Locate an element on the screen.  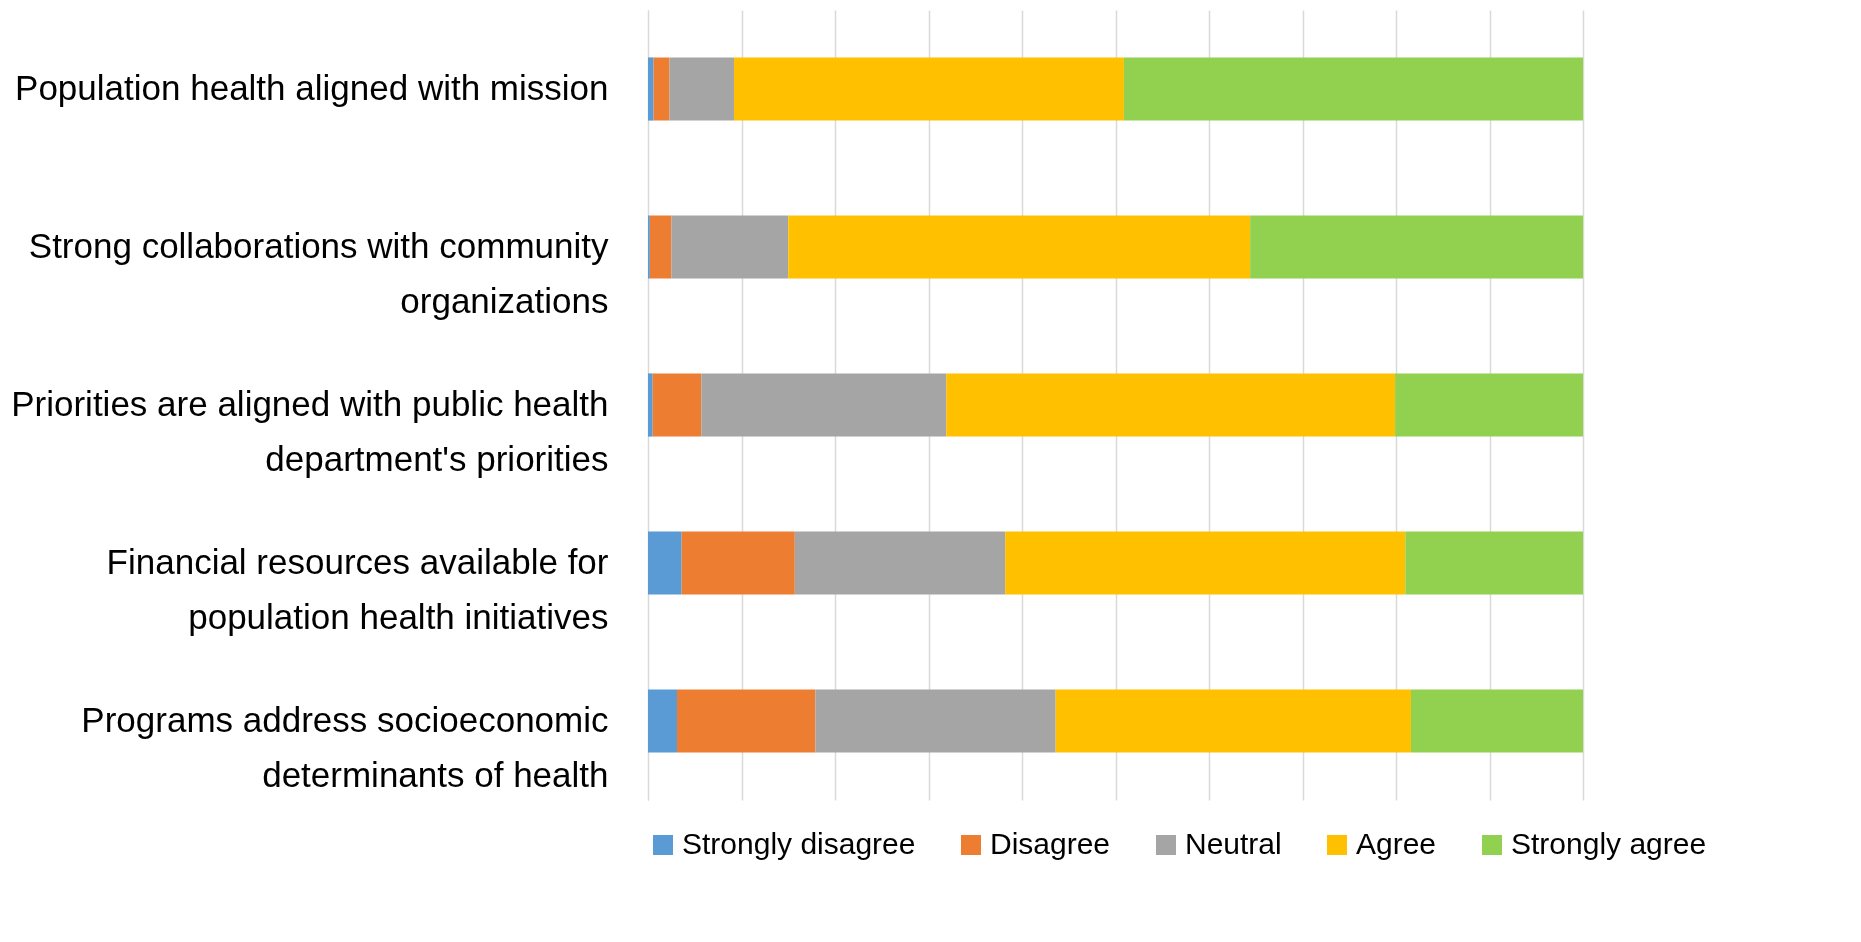
legend-label: Strongly disagree is located at coordinates (799, 843).